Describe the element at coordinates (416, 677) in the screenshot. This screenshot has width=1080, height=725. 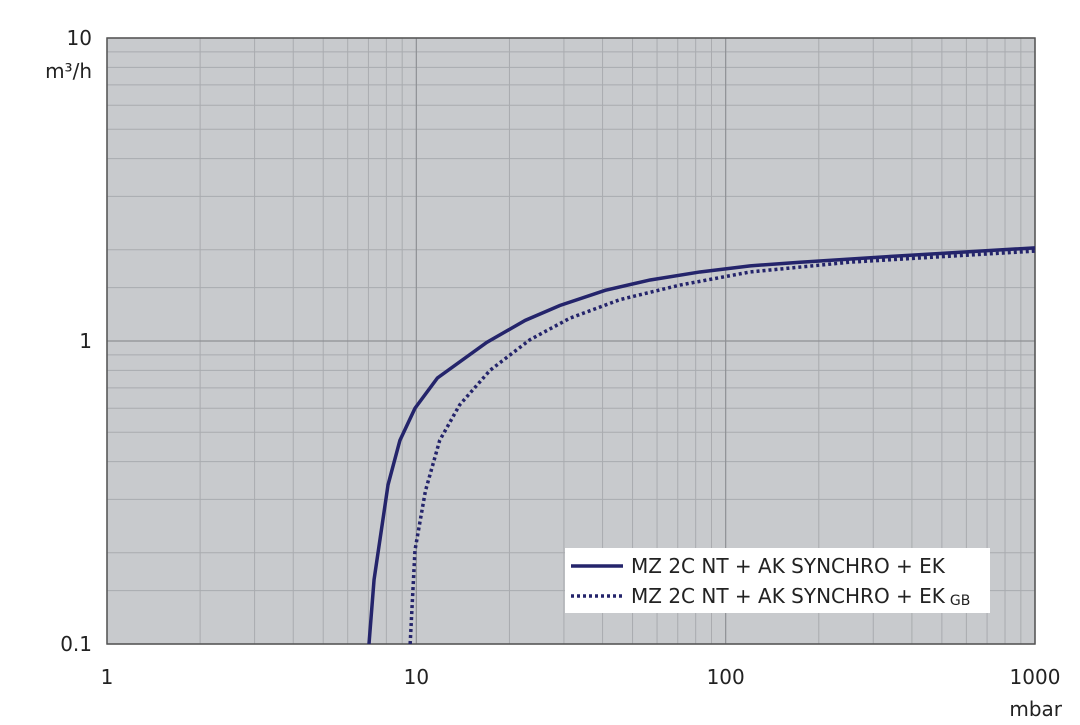
I see `x-tick-label: 10` at that location.